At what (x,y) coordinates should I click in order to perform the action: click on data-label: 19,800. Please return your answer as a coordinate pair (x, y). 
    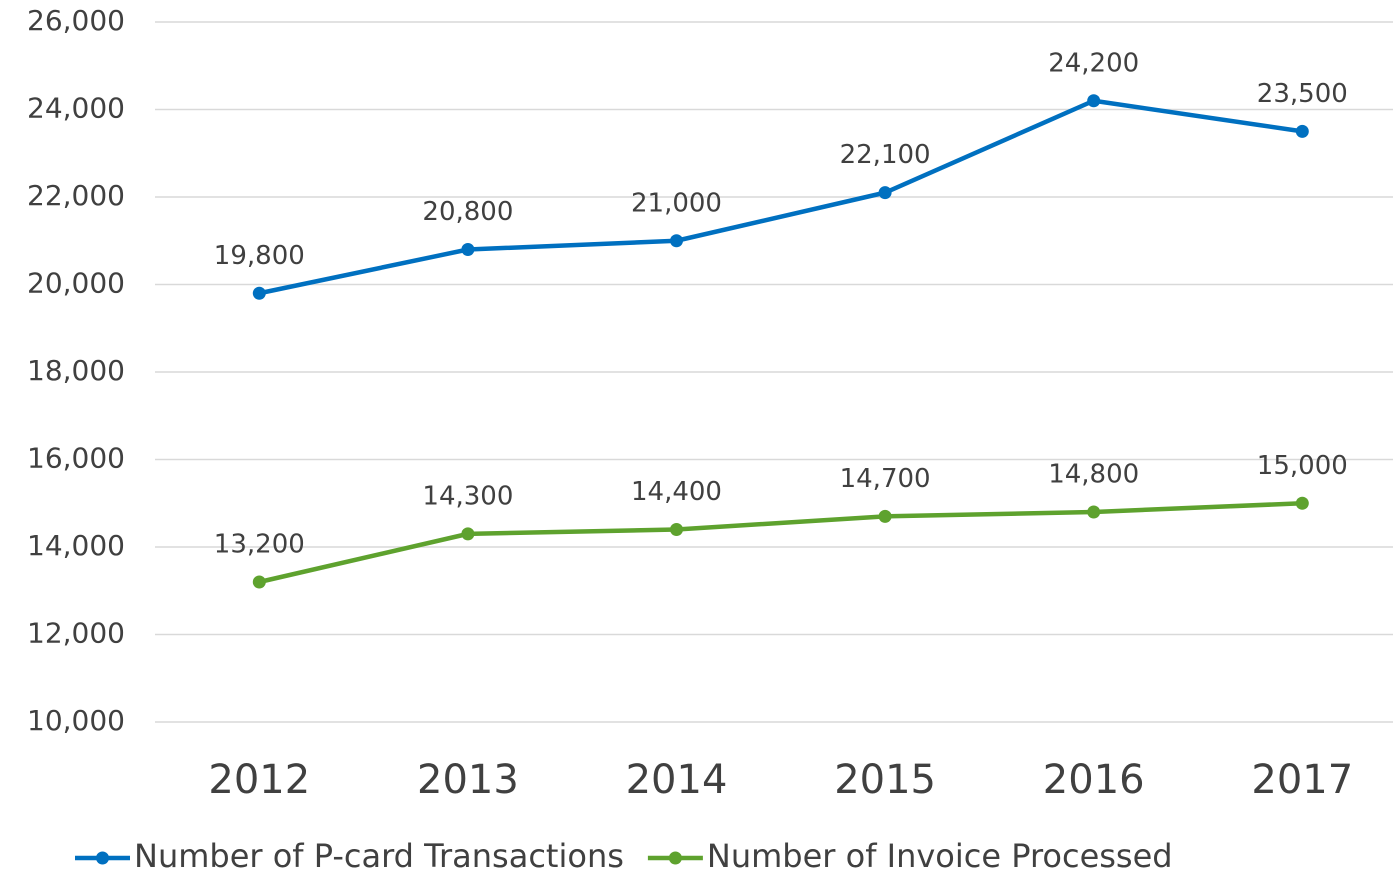
    Looking at the image, I should click on (259, 256).